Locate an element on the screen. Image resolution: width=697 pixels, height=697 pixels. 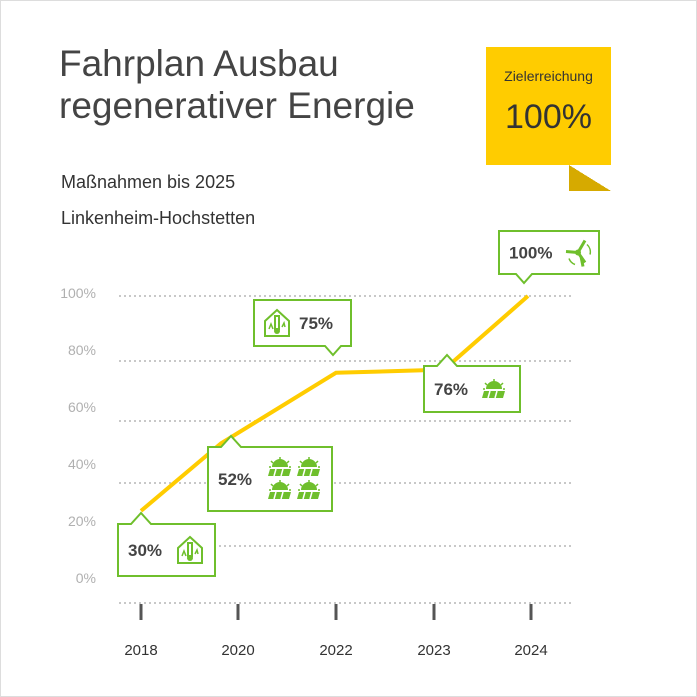
callout-2022: 75% is located at coordinates (302, 328).